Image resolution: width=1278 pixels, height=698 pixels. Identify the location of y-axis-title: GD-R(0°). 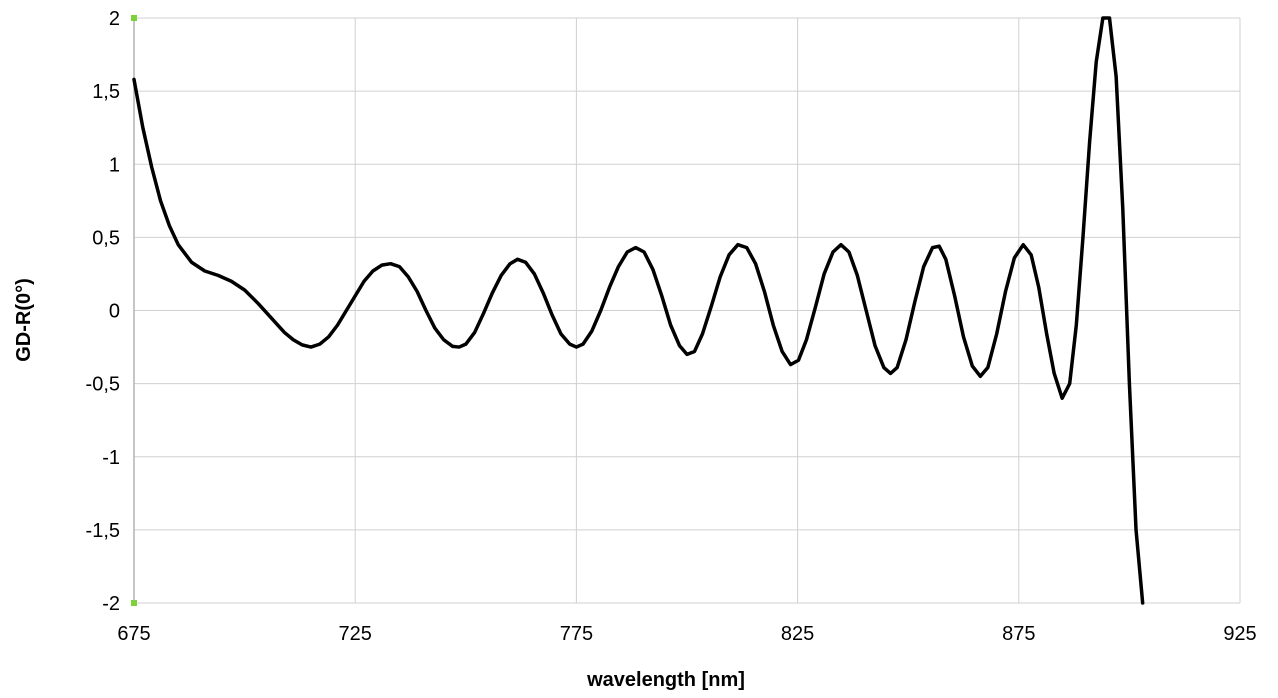
(24, 320).